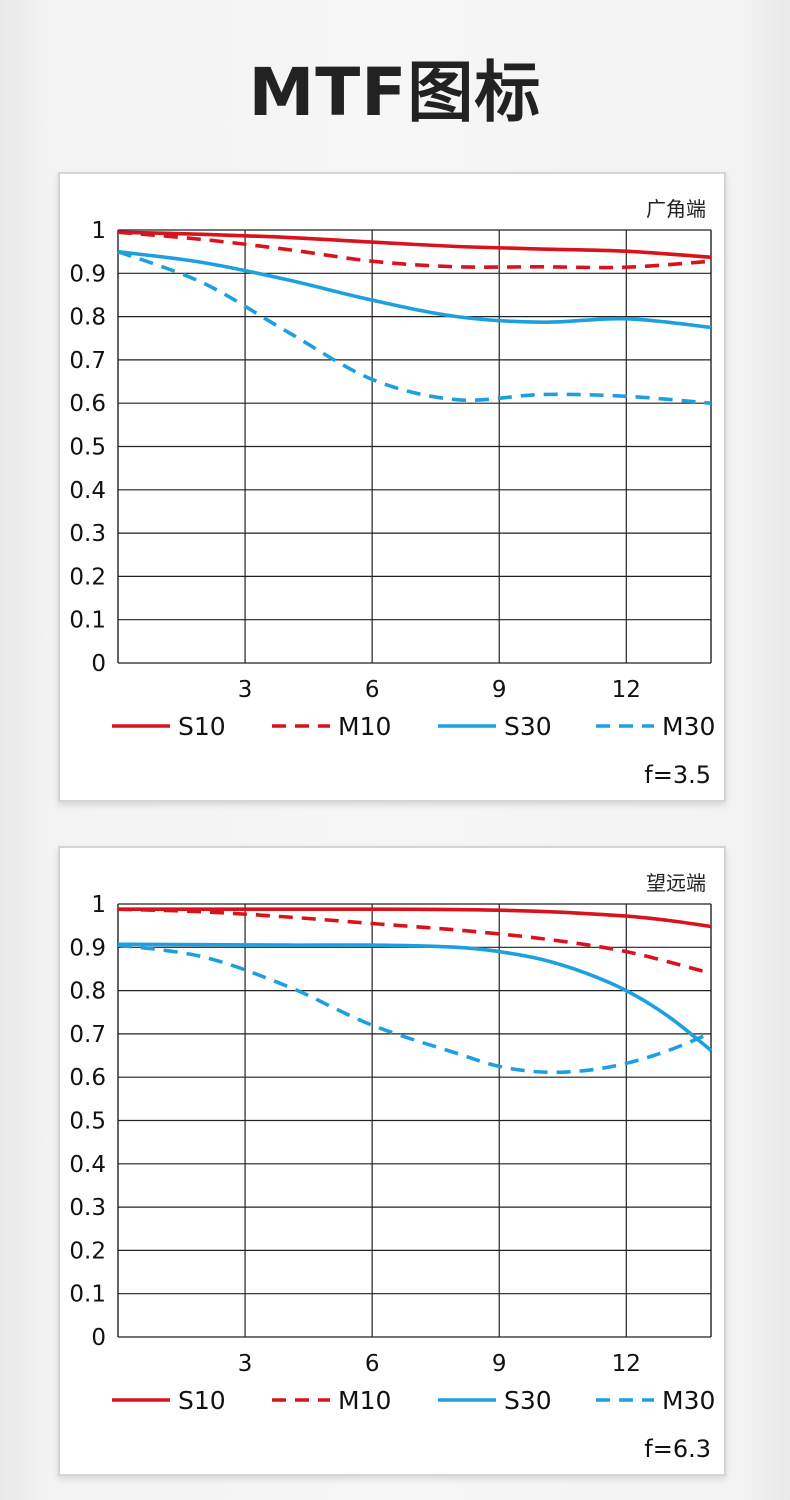 This screenshot has height=1500, width=790. What do you see at coordinates (677, 1449) in the screenshot?
I see `aperture-label: f=6.3` at bounding box center [677, 1449].